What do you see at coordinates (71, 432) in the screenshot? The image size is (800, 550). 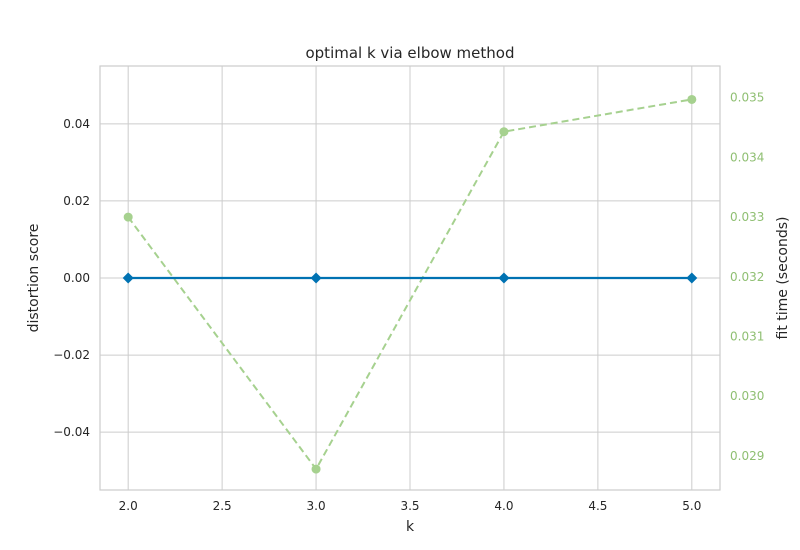 I see `y-tick-label: −0.04` at bounding box center [71, 432].